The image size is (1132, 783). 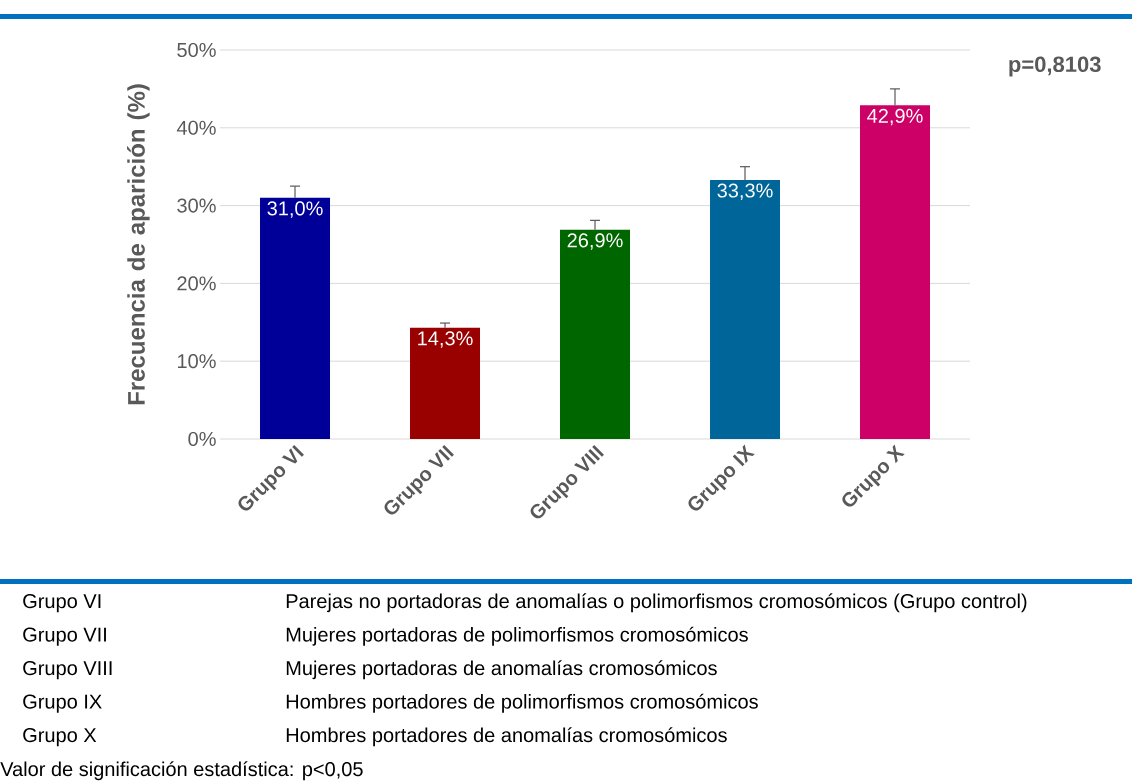 What do you see at coordinates (445, 339) in the screenshot?
I see `data-label: 14,3%` at bounding box center [445, 339].